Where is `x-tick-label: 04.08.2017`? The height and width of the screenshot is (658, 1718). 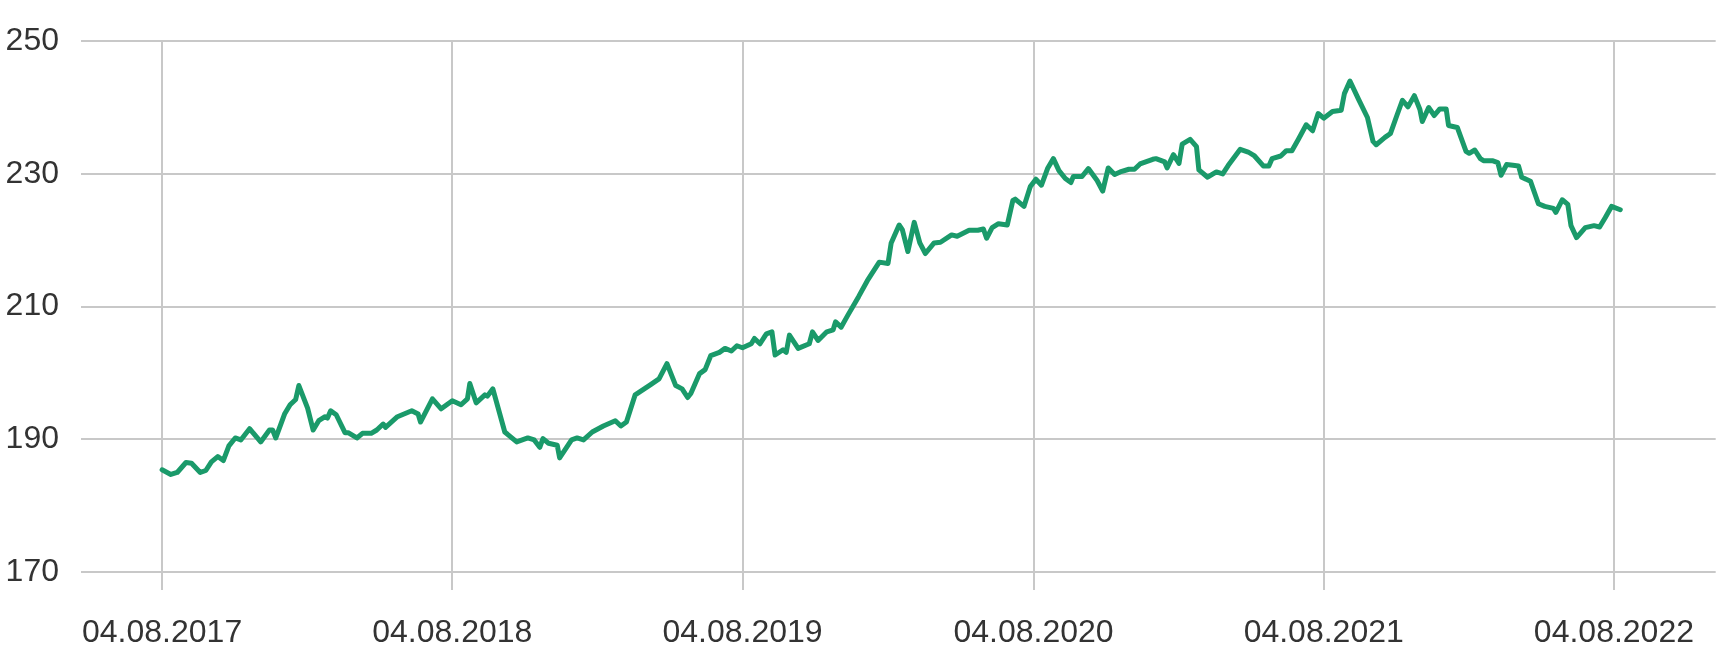 x-tick-label: 04.08.2017 is located at coordinates (162, 631).